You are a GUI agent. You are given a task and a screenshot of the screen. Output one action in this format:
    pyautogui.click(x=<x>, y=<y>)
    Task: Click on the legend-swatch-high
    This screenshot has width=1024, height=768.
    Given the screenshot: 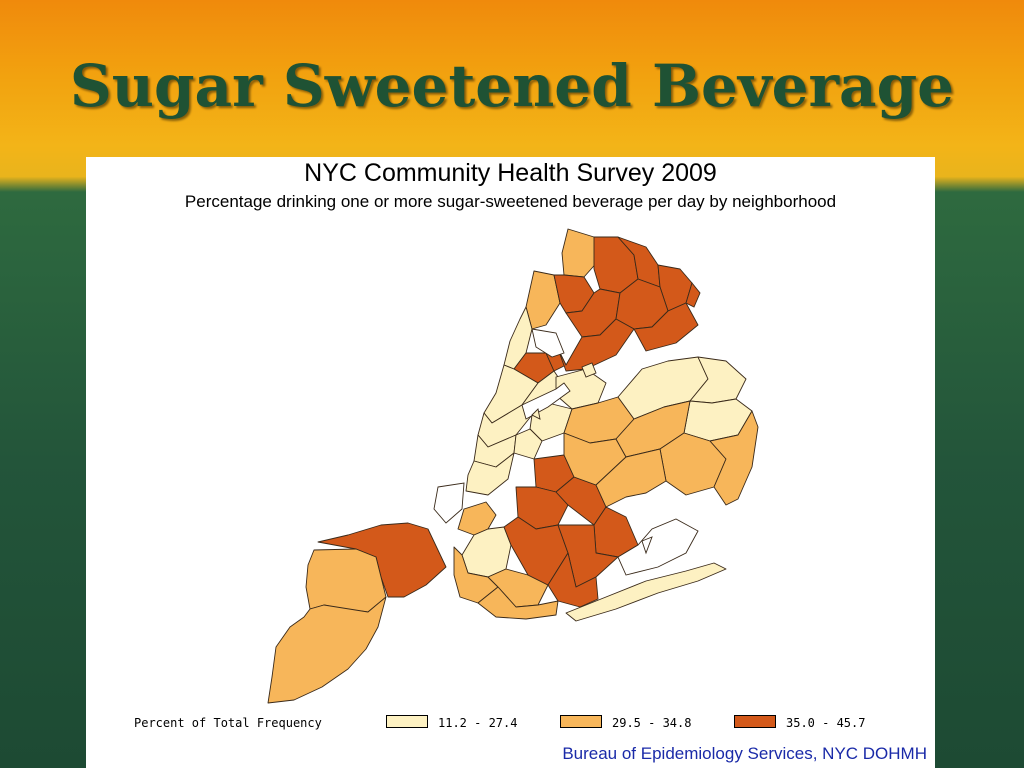 What is the action you would take?
    pyautogui.click(x=755, y=721)
    